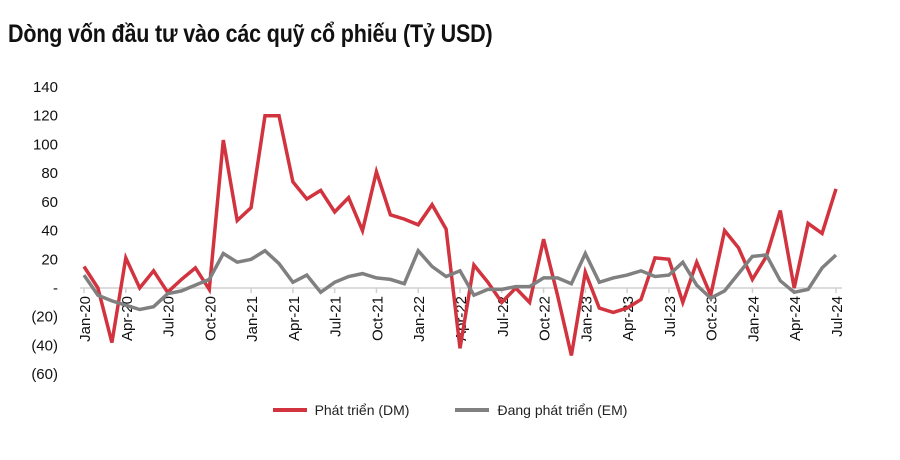  I want to click on y-tick-label: -, so click(55, 288).